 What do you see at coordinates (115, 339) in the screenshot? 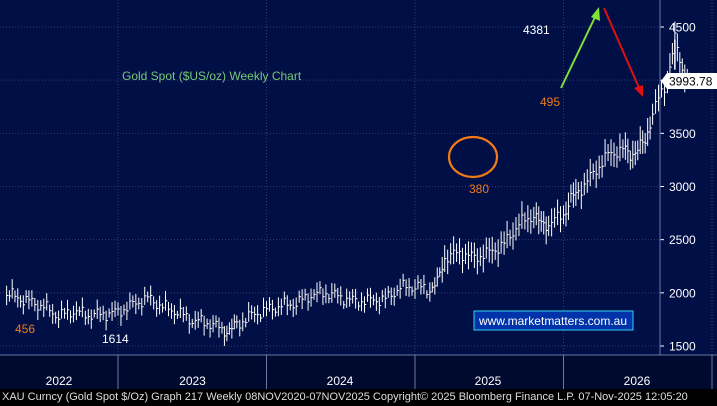
I see `annotation-1614: 1614` at bounding box center [115, 339].